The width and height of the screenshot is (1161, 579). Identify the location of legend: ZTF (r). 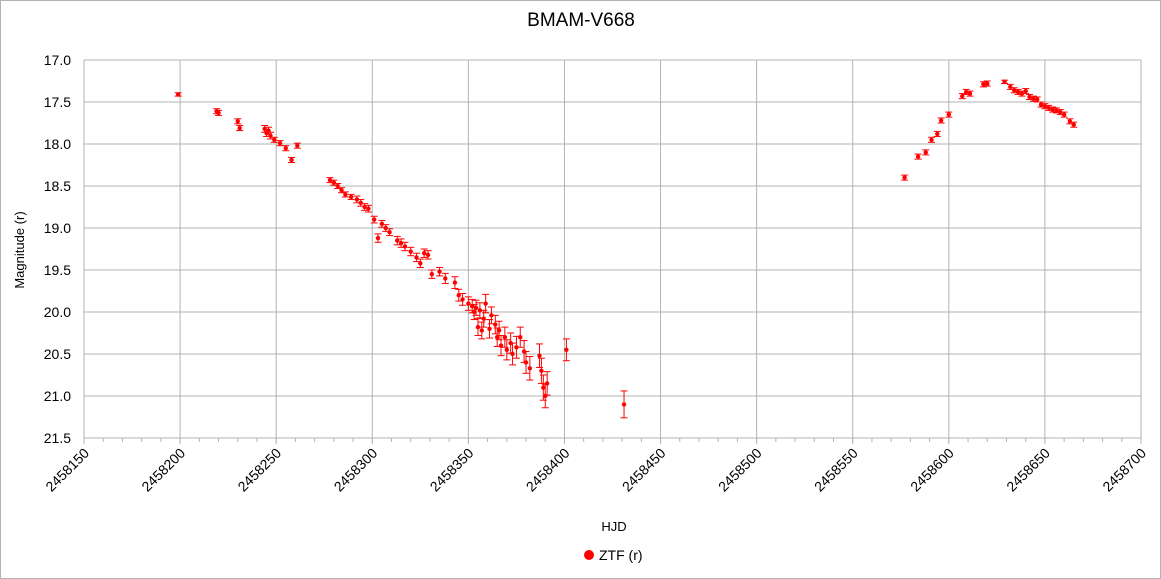
(613, 555).